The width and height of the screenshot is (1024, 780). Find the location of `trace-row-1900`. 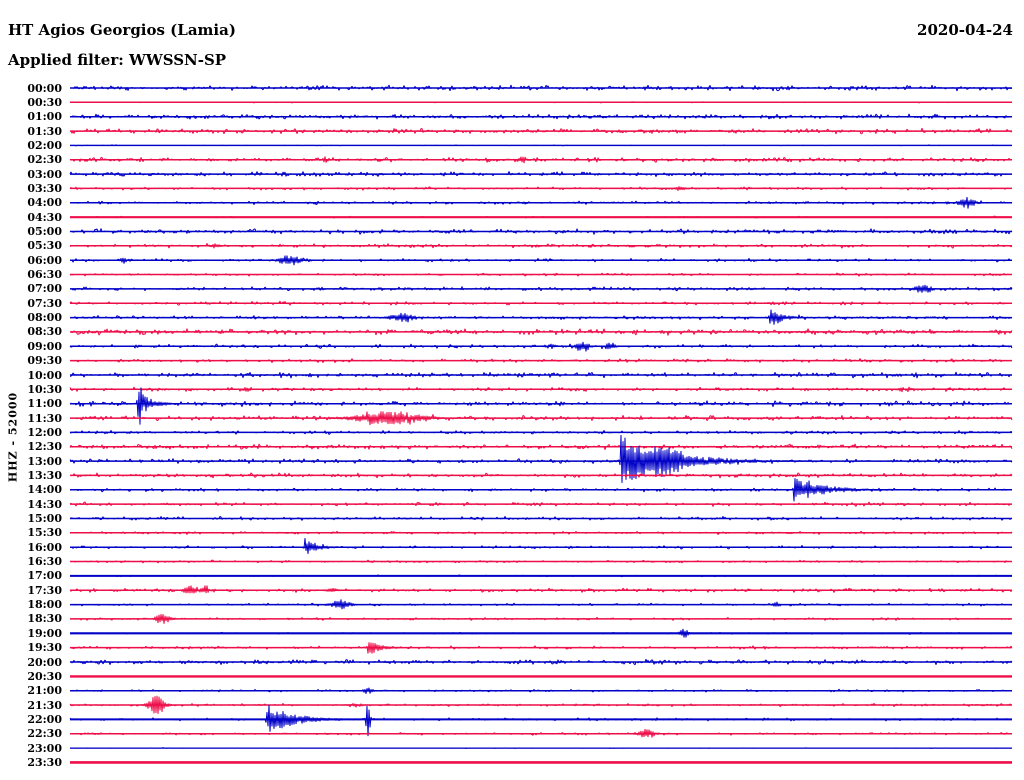

trace-row-1900 is located at coordinates (541, 633).